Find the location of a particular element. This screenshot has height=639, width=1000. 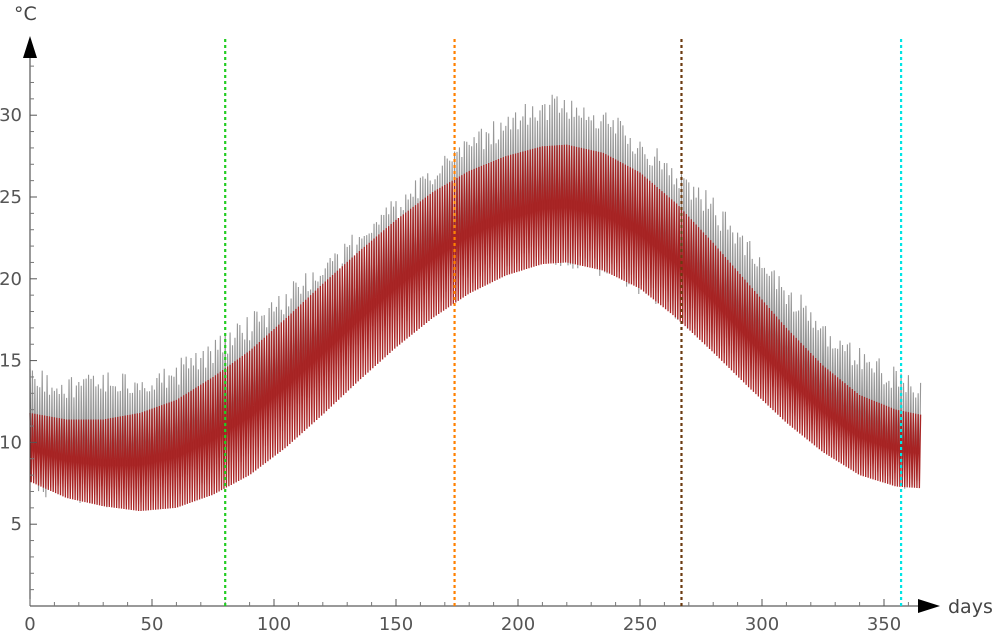

x-tick-label-250: 250 is located at coordinates (640, 624).